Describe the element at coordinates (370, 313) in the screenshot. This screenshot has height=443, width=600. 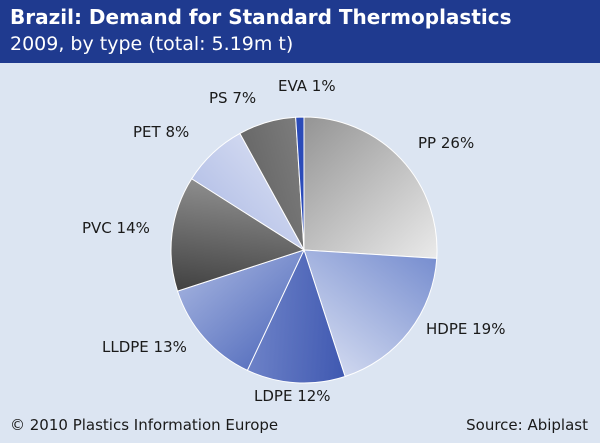
I see `pie-slice-hdpe` at that location.